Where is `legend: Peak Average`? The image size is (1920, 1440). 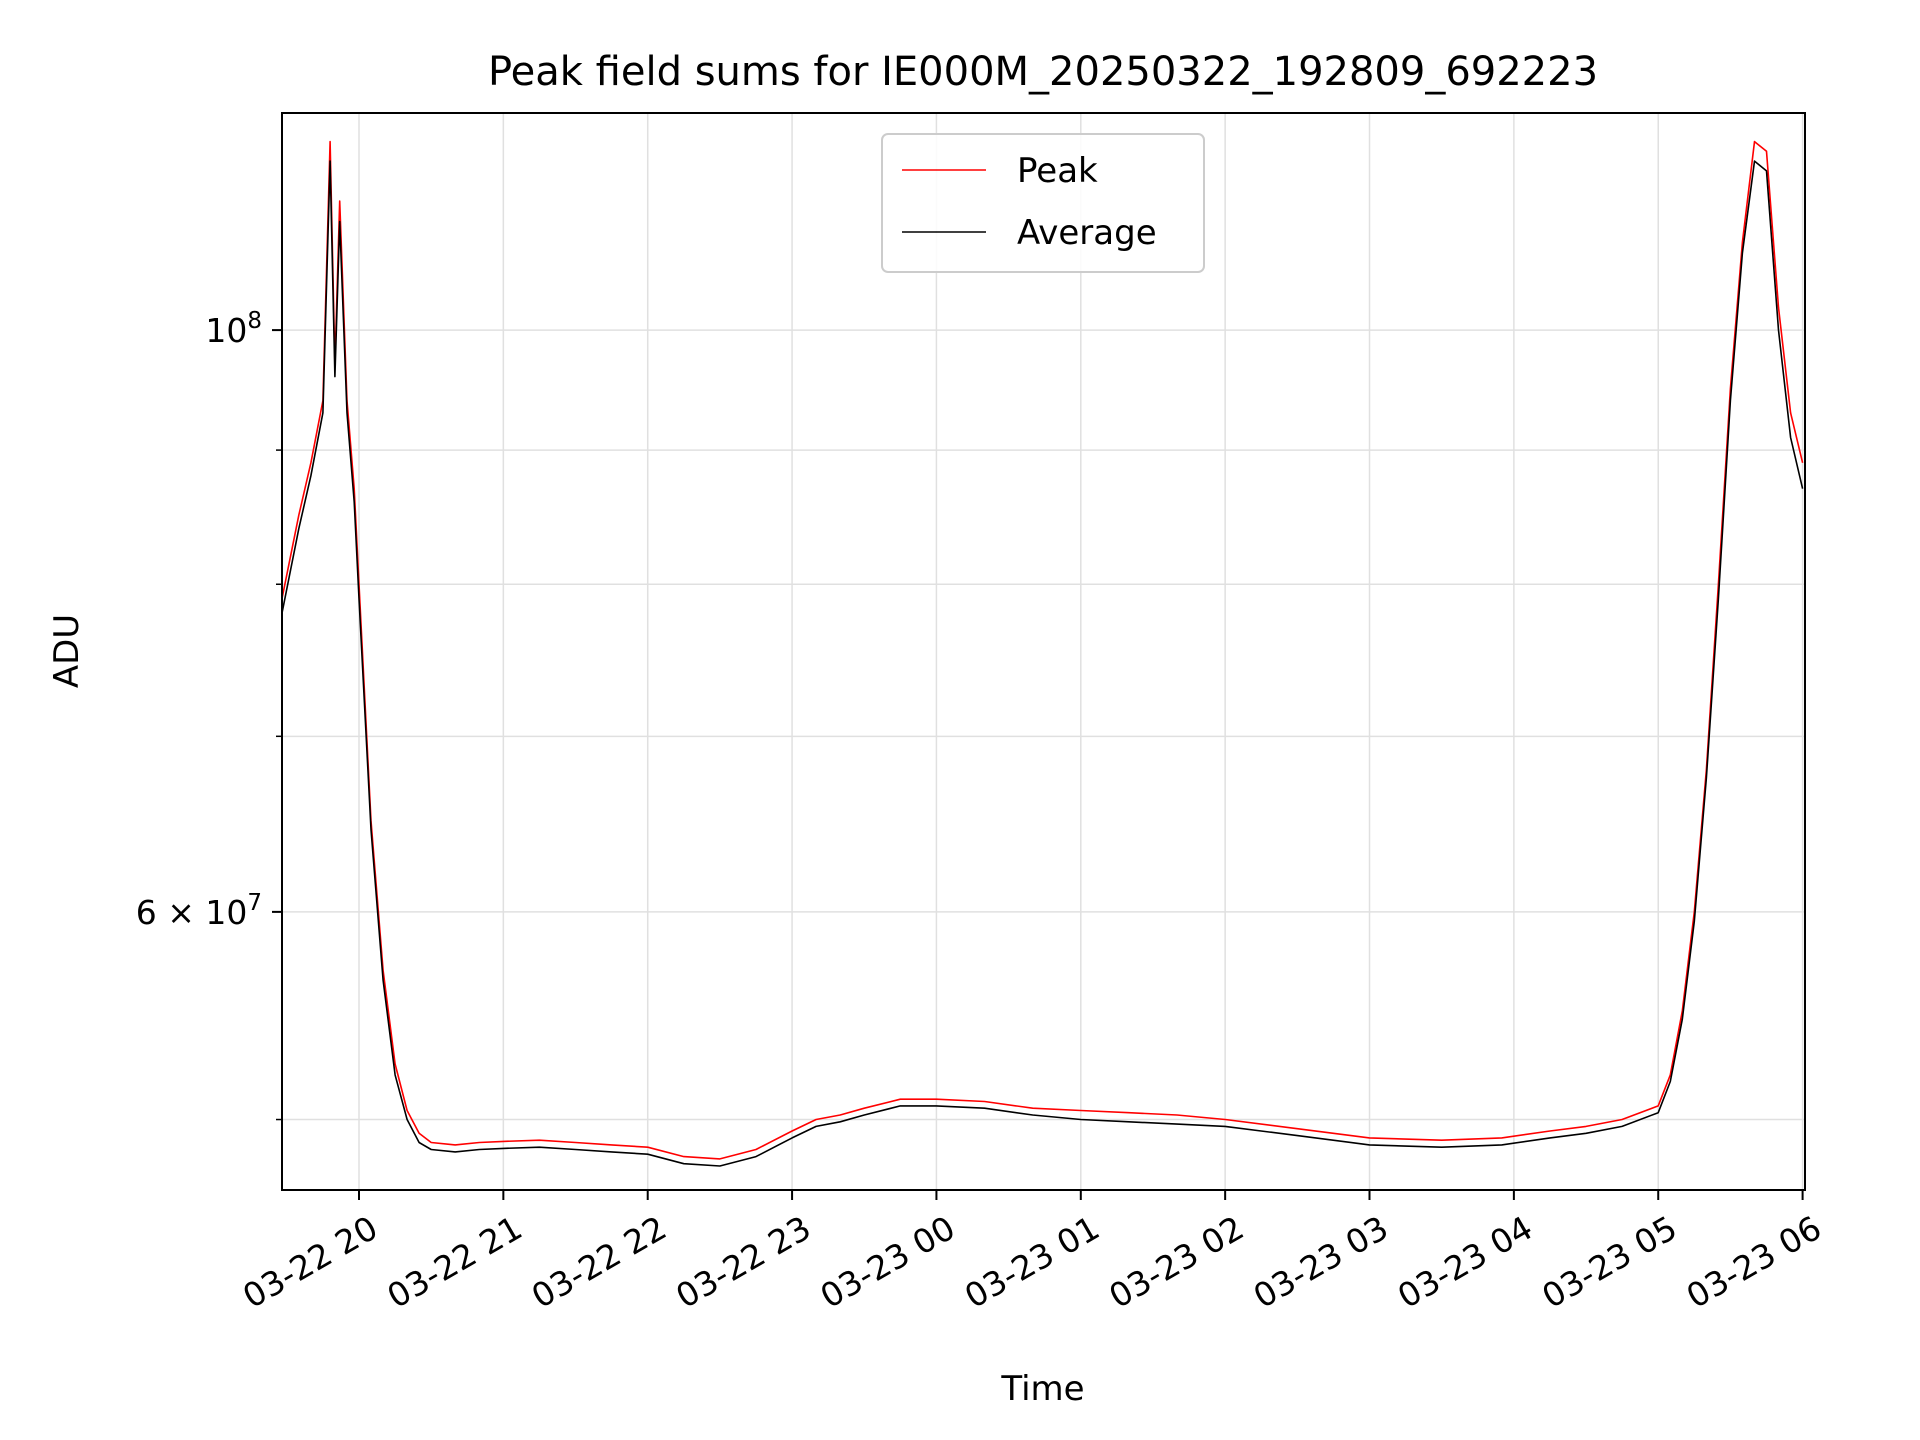
legend: Peak Average is located at coordinates (1043, 203).